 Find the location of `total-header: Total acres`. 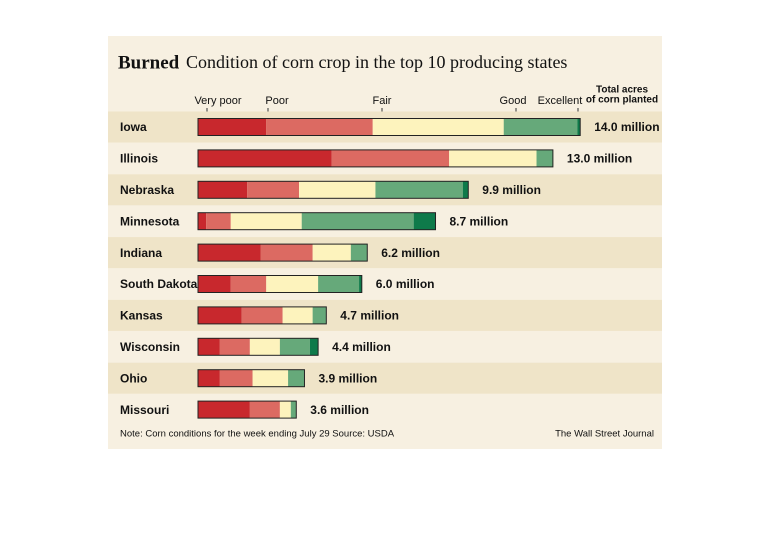

total-header: Total acres is located at coordinates (622, 90).